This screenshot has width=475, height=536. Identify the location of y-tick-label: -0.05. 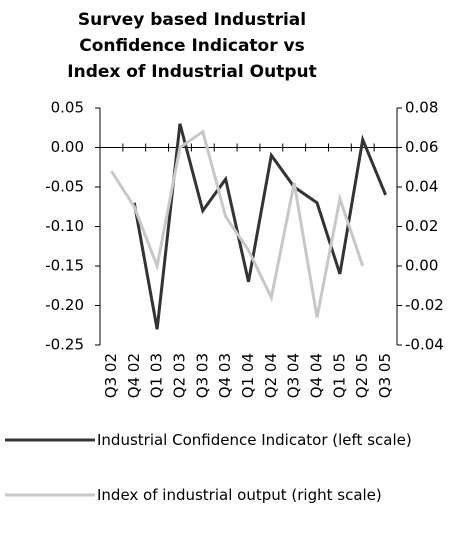
(64, 187).